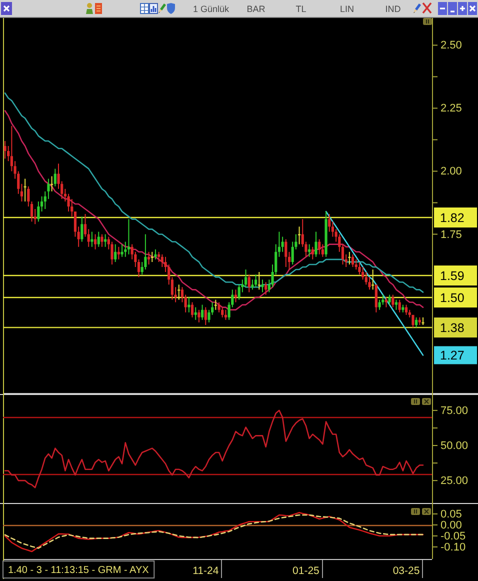  What do you see at coordinates (393, 9) in the screenshot?
I see `text: IND` at bounding box center [393, 9].